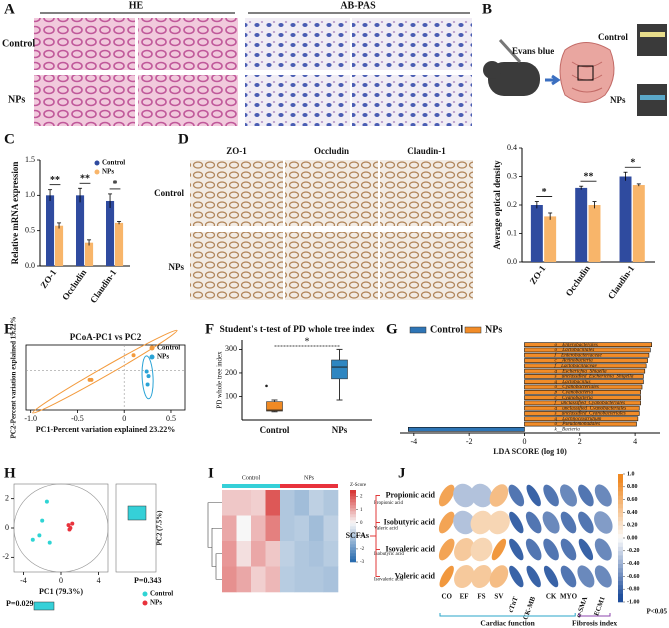 This screenshot has height=628, width=669. What do you see at coordinates (14, 378) in the screenshot?
I see `y-axis-label: PC2-Percent variation explained 15.22%` at bounding box center [14, 378].